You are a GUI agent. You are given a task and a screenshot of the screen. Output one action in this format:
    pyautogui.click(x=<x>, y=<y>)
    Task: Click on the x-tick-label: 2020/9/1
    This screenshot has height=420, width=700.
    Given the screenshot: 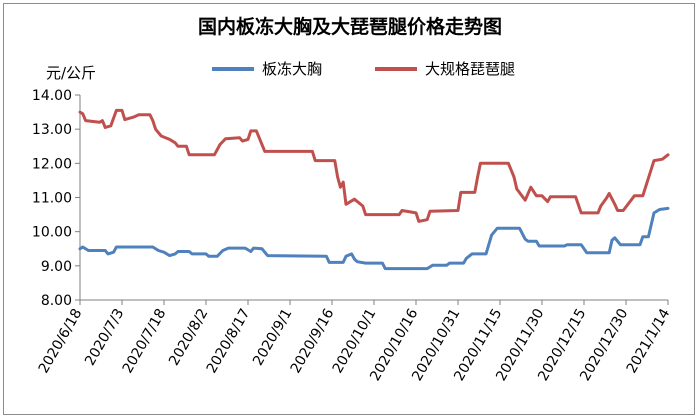 What is the action you would take?
    pyautogui.click(x=272, y=337)
    